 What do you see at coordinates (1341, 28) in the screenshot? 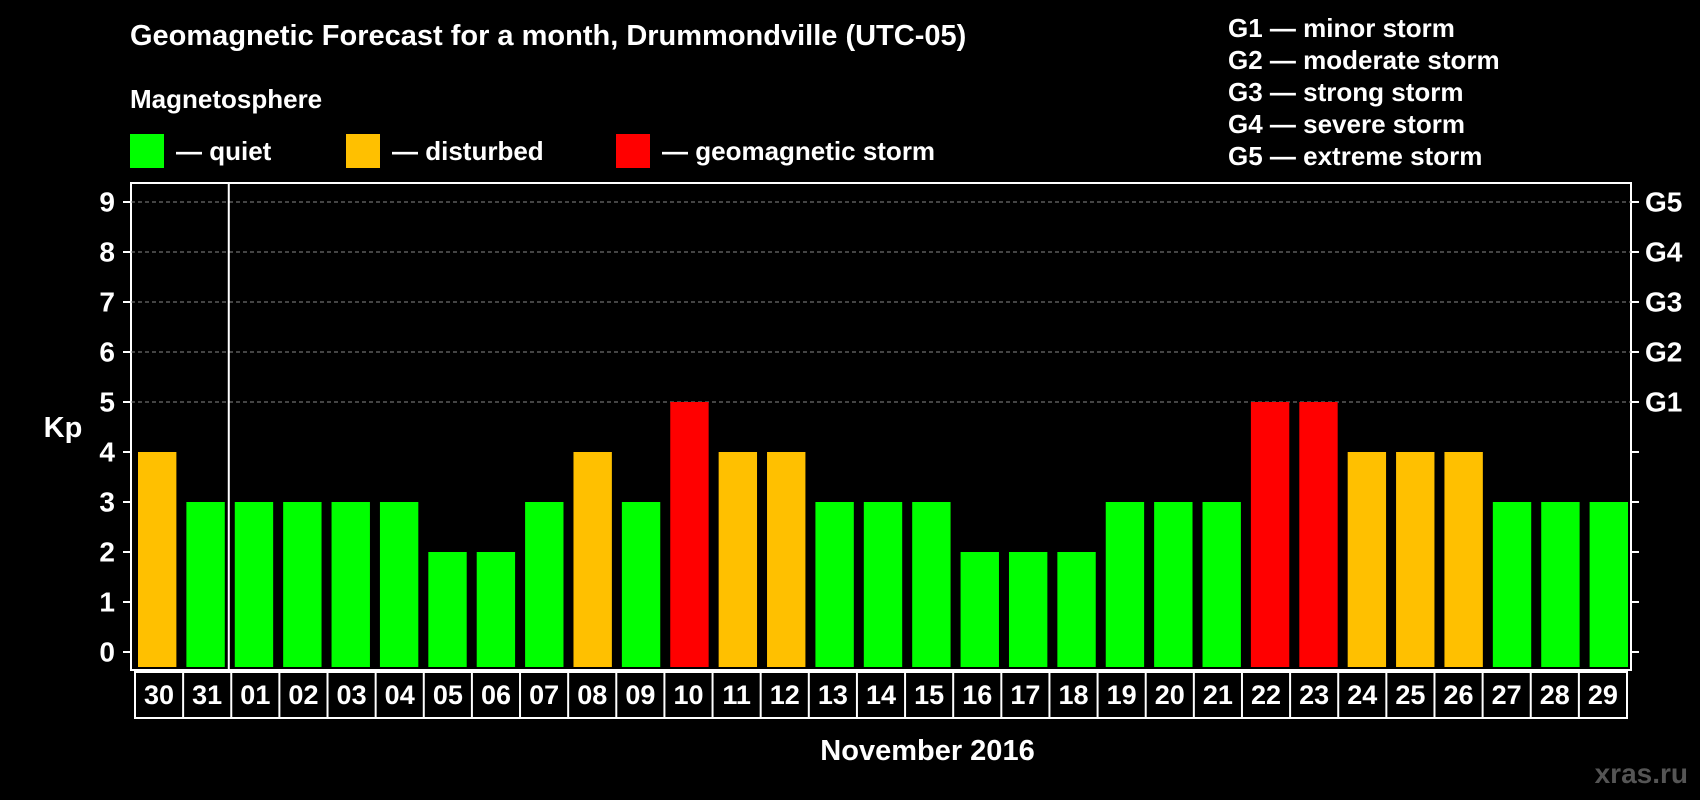
I see `storm-scale-g1: G1 — minor storm` at bounding box center [1341, 28].